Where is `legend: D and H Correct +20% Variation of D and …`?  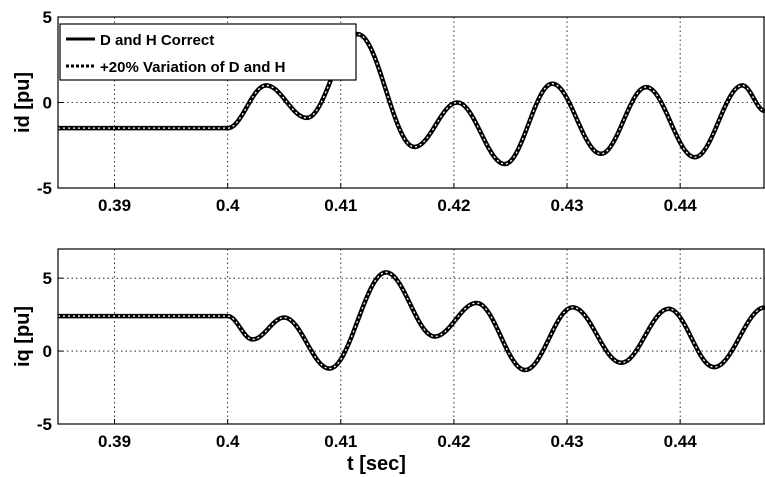 legend: D and H Correct +20% Variation of D and … is located at coordinates (208, 52).